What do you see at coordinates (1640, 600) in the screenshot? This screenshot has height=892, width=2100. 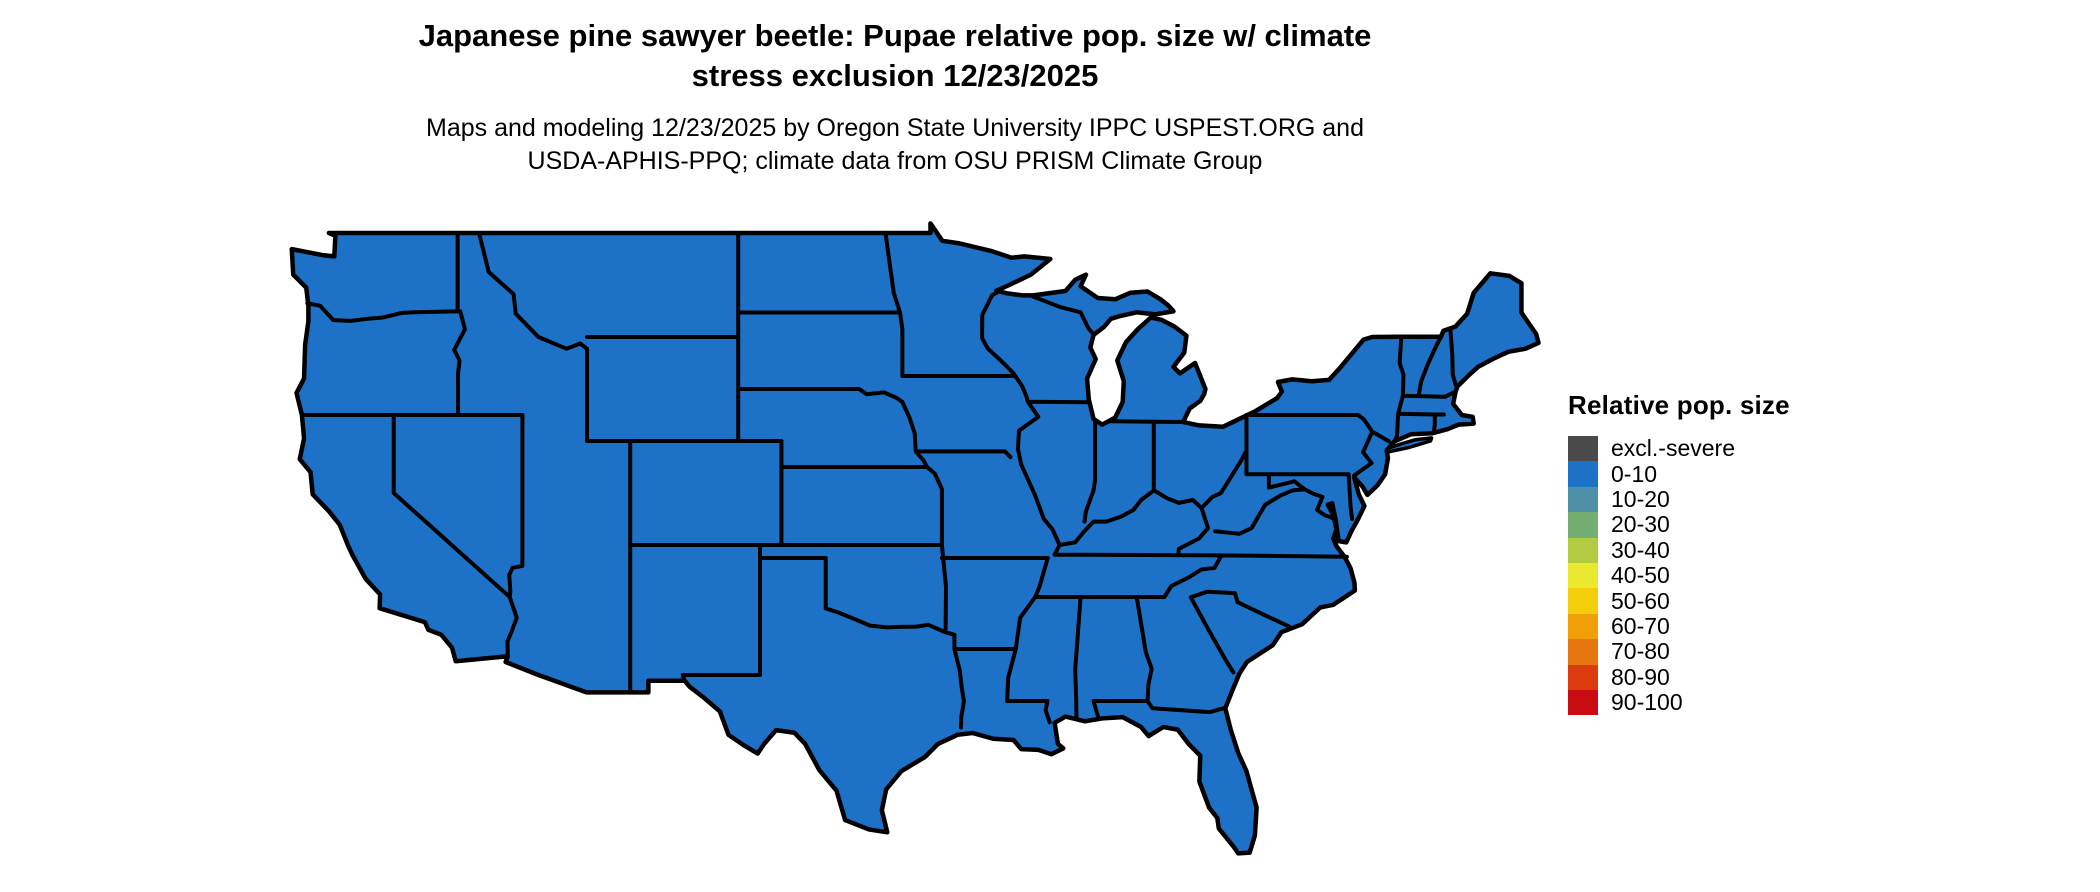 I see `legend-label: 50-60` at bounding box center [1640, 600].